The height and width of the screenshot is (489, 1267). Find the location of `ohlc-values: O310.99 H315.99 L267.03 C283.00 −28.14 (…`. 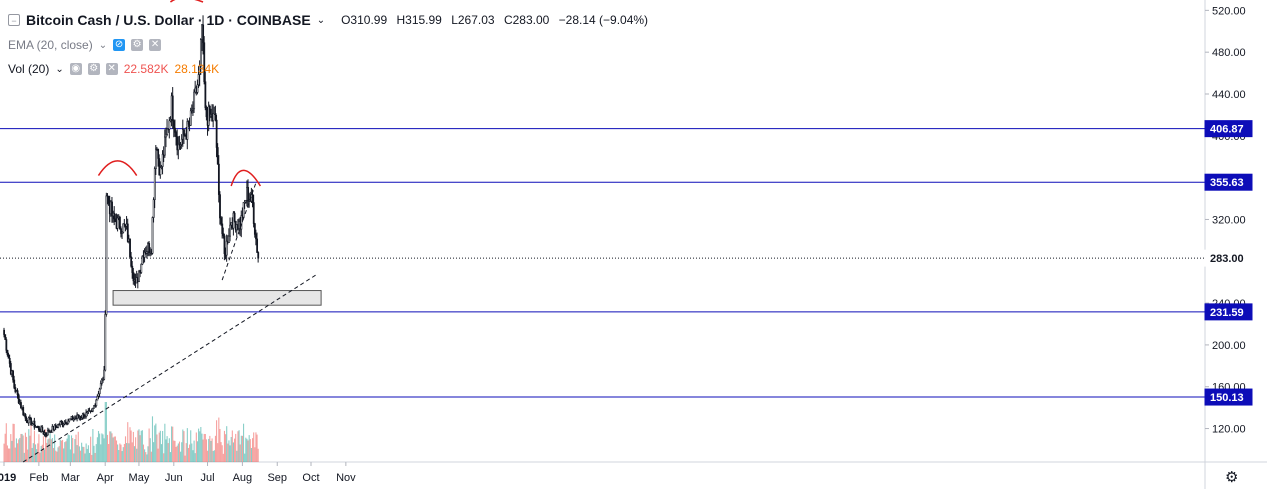

ohlc-values: O310.99 H315.99 L267.03 C283.00 −28.14 (… is located at coordinates (497, 20).